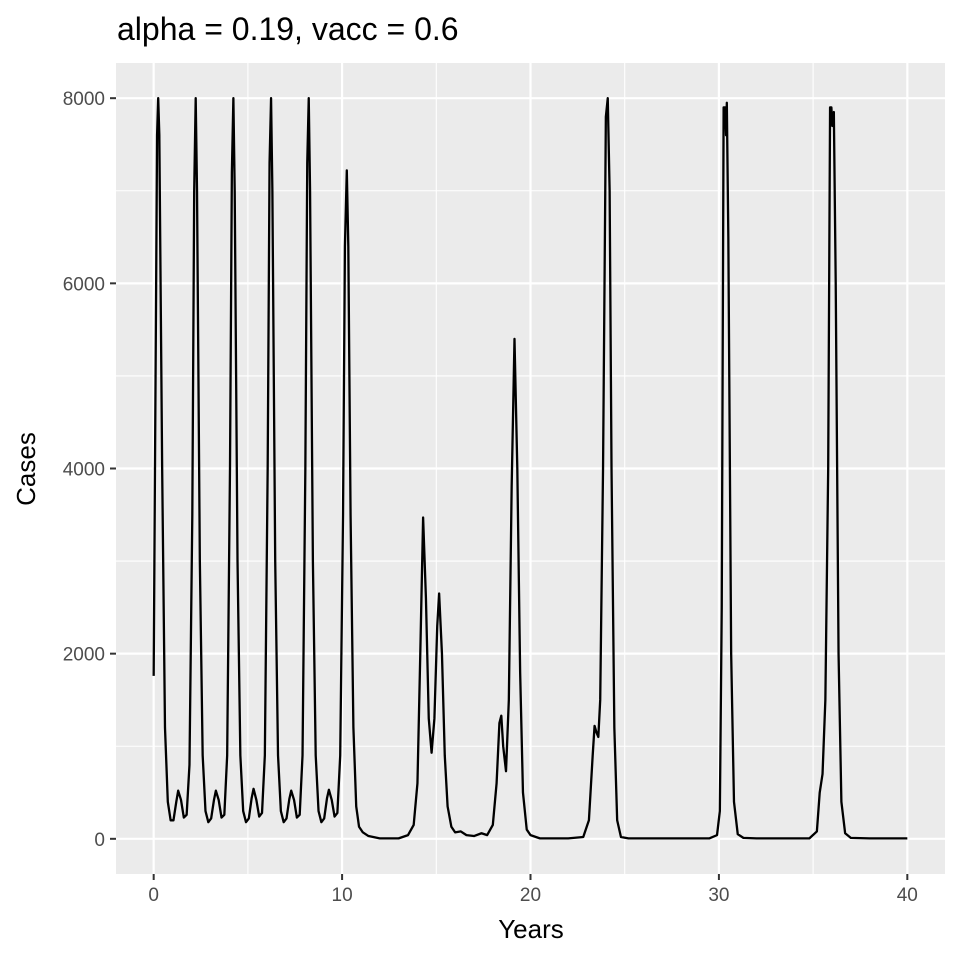 The width and height of the screenshot is (960, 960). What do you see at coordinates (718, 895) in the screenshot?
I see `x-tick-label: 30` at bounding box center [718, 895].